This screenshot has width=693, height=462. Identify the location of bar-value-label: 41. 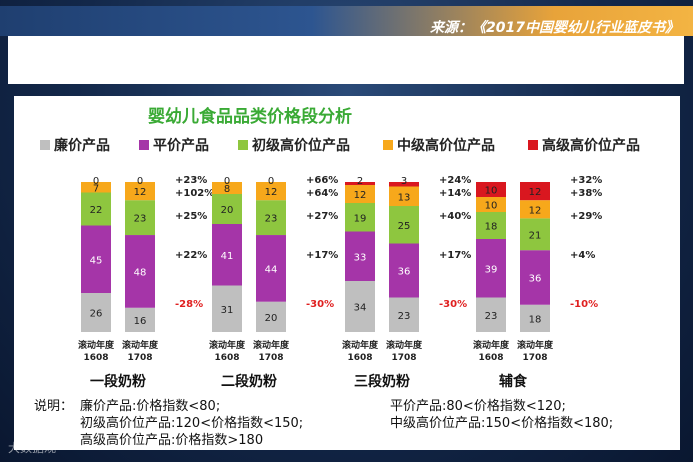
(227, 256).